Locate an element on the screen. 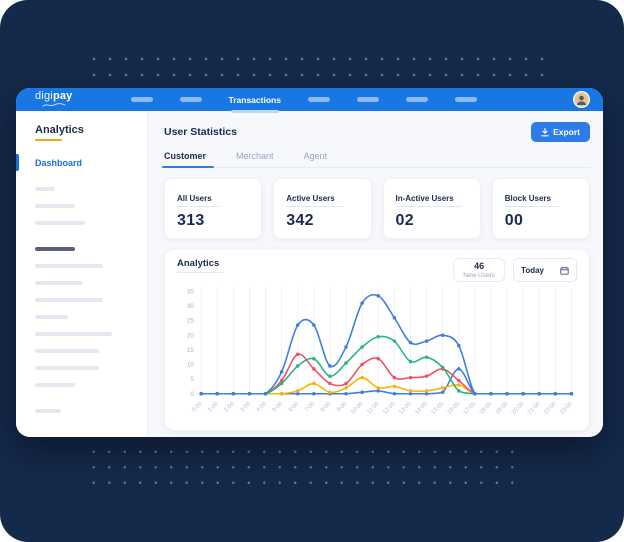 The width and height of the screenshot is (624, 542). stat-label: All Users is located at coordinates (198, 200).